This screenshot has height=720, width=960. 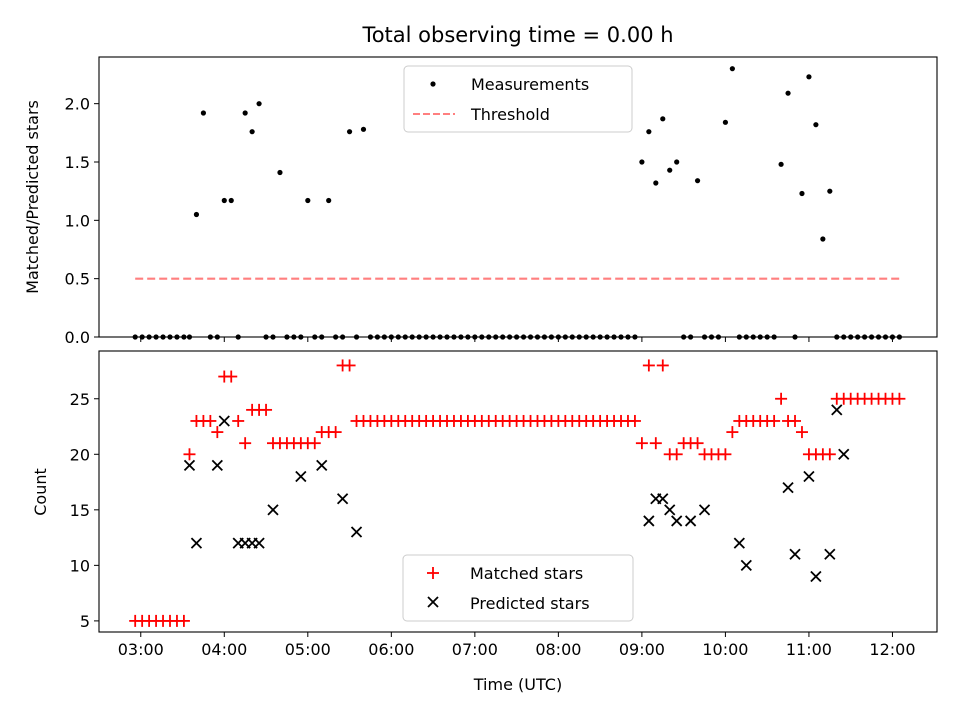 I want to click on bottom-legend: Matched stars Predicted stars, so click(x=518, y=588).